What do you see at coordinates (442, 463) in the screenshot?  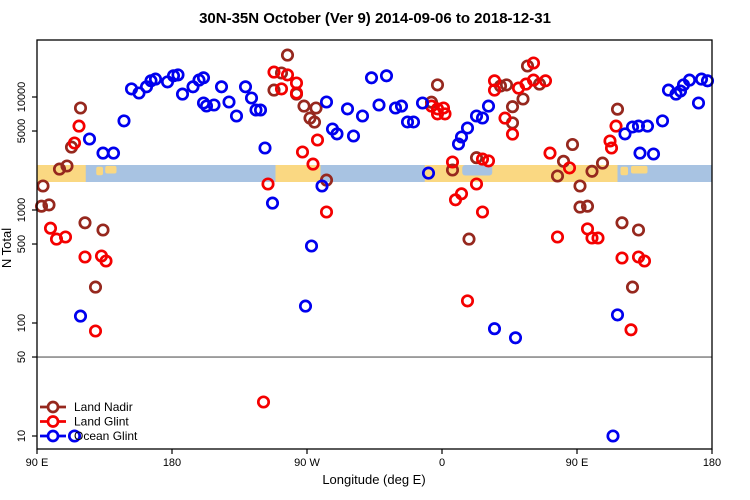 I see `x-tick-label: 0` at bounding box center [442, 463].